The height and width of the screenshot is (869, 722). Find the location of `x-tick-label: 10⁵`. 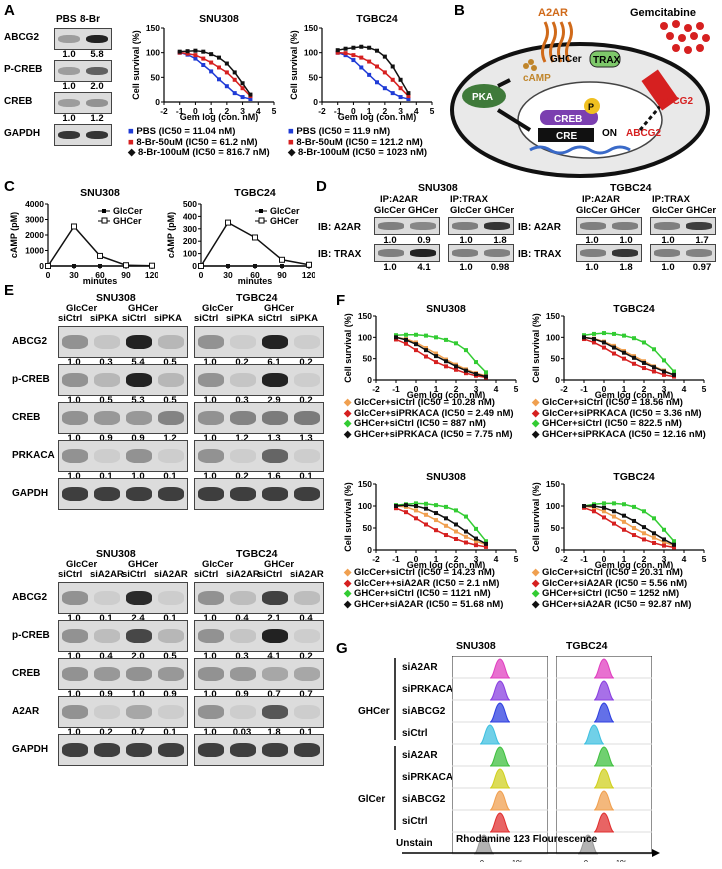

x-tick-label: 10⁵ is located at coordinates (621, 861).